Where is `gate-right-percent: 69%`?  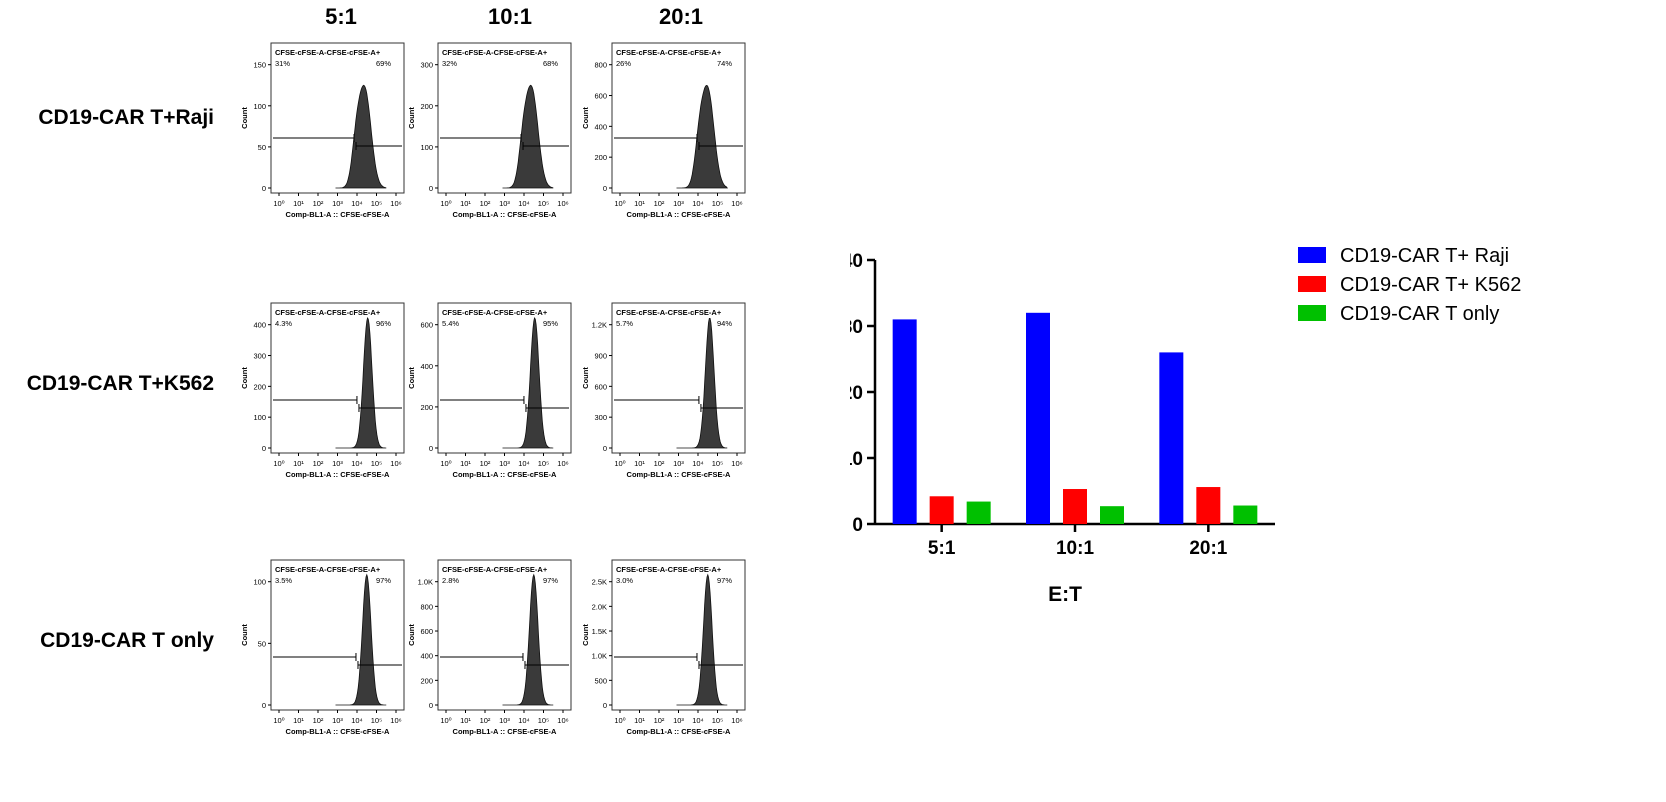 gate-right-percent: 69% is located at coordinates (383, 63).